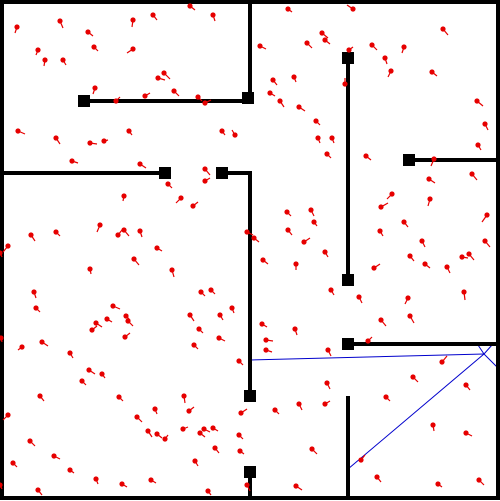 The height and width of the screenshot is (501, 500). Describe the element at coordinates (481, 349) in the screenshot. I see `sight-ray` at that location.